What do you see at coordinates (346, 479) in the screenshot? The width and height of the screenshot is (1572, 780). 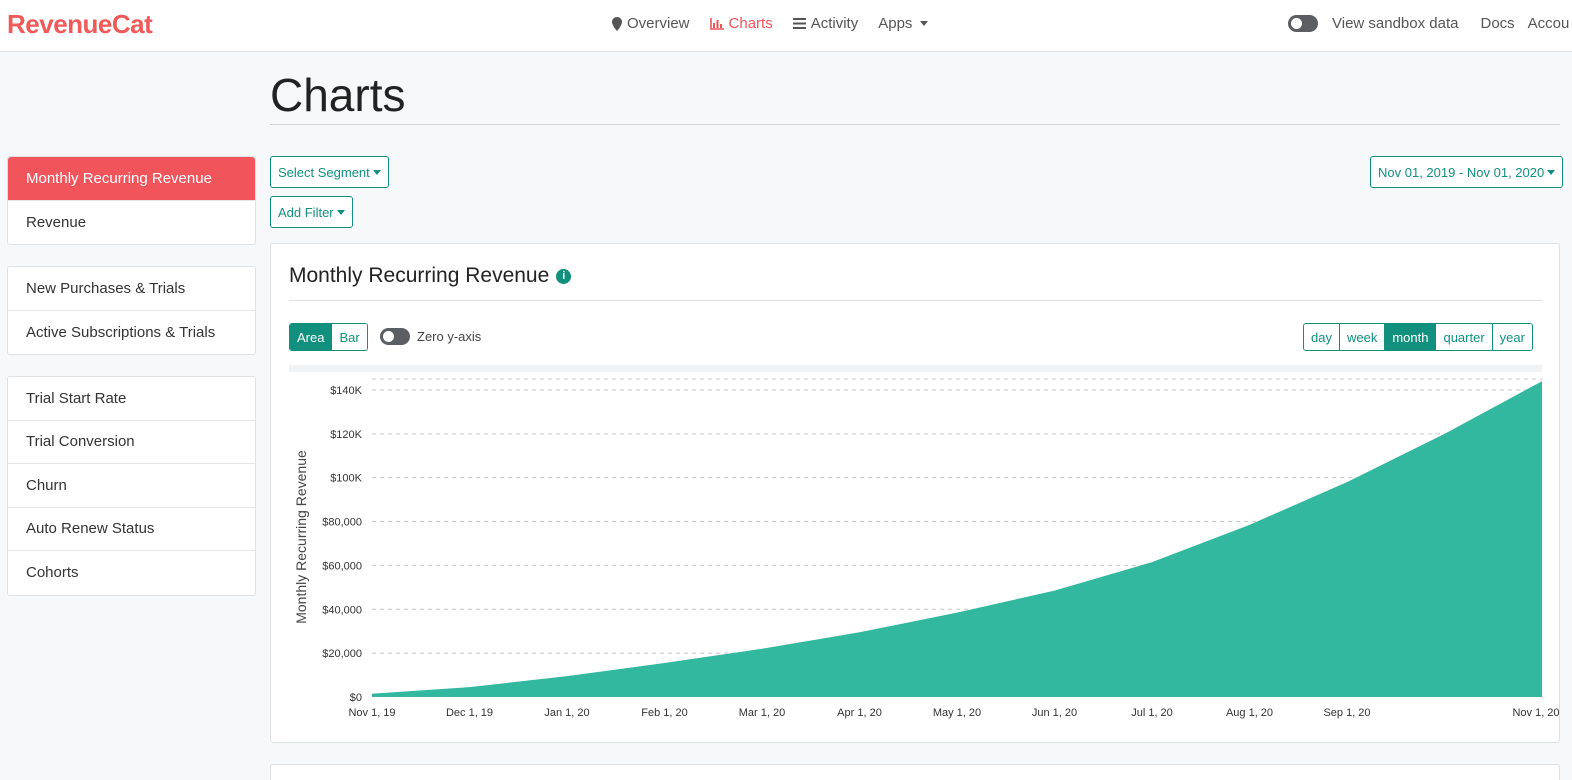 I see `y-tick-label: $100K` at bounding box center [346, 479].